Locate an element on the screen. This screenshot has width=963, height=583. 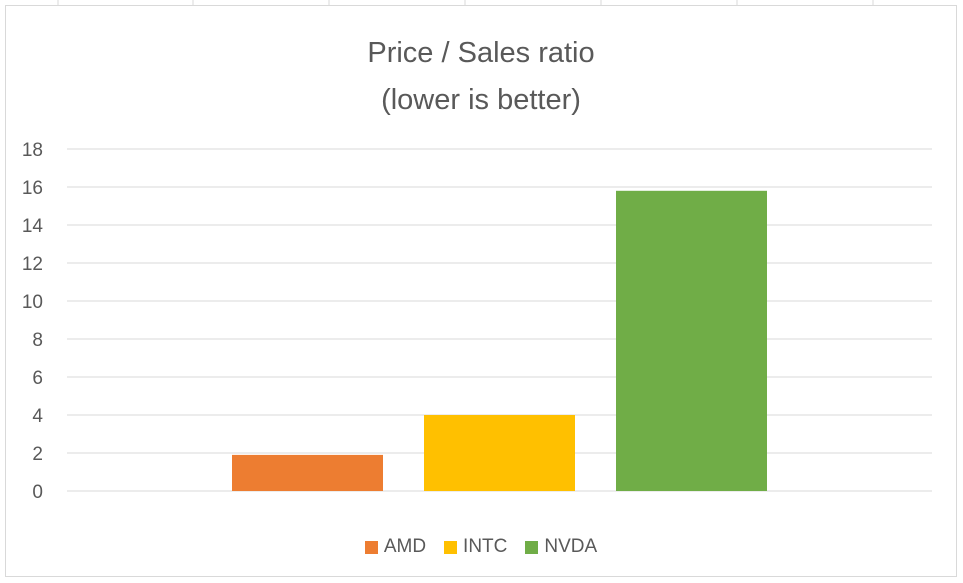
bar-amd is located at coordinates (307, 472).